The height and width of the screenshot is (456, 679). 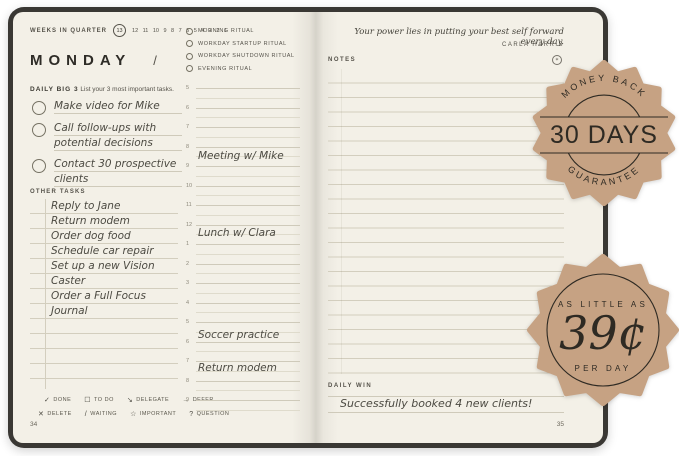 I want to click on week-number: 4, so click(x=203, y=30).